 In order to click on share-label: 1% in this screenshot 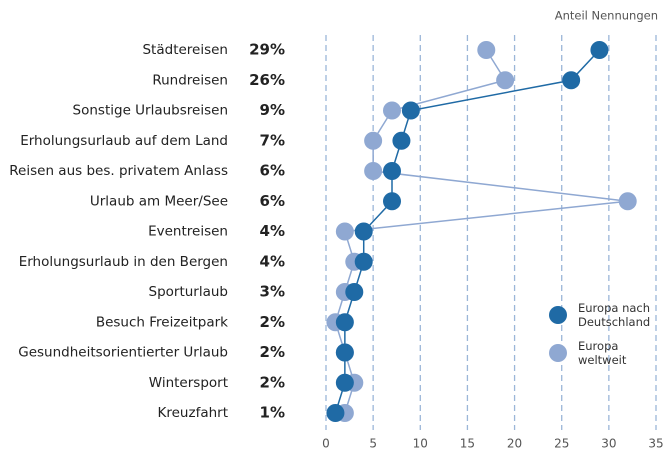, I will do `click(272, 413)`.